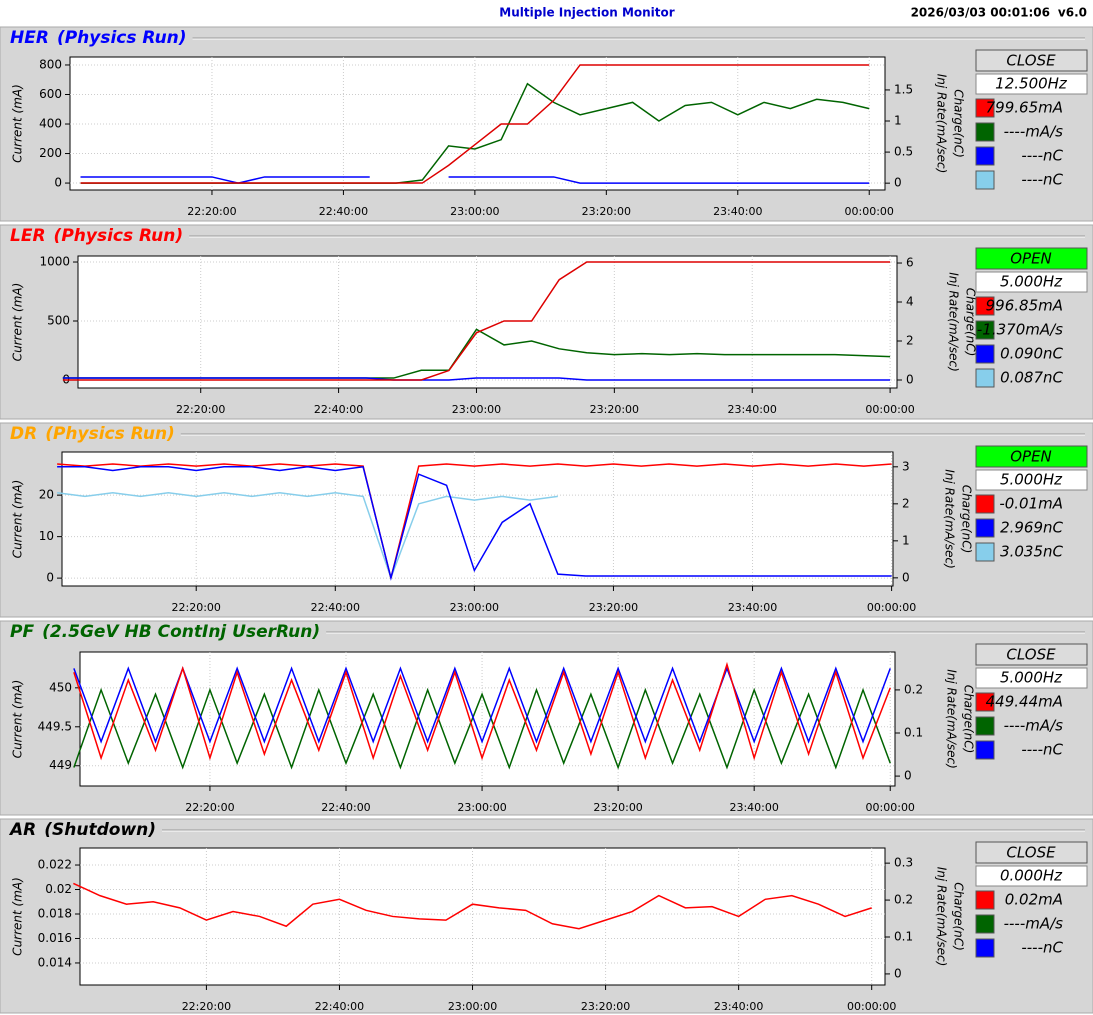 The width and height of the screenshot is (1093, 1015). What do you see at coordinates (482, 916) in the screenshot?
I see `plot-area` at bounding box center [482, 916].